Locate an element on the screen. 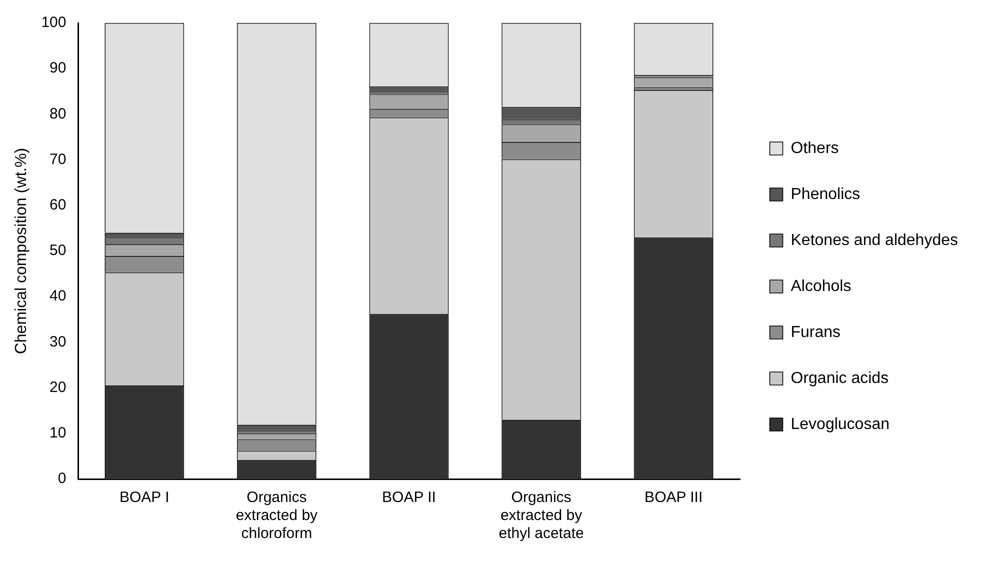 Image resolution: width=985 pixels, height=565 pixels. x-tick-label: Organics extracted by chloroform is located at coordinates (277, 515).